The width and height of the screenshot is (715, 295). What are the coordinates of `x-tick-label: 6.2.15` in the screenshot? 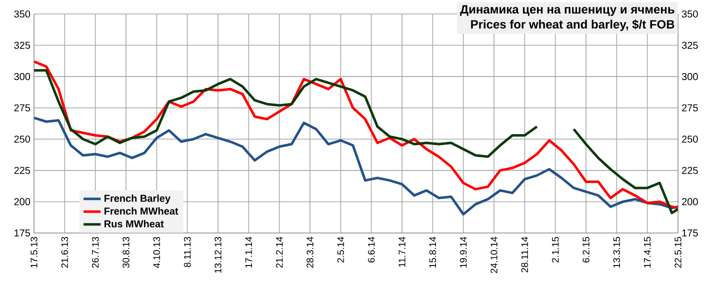 It's located at (586, 249).